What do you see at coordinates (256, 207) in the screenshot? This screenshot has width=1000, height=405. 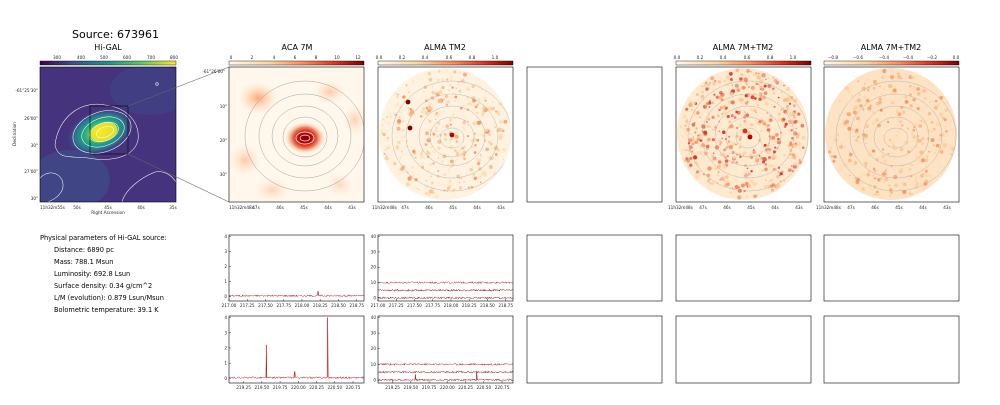 I see `aca7m-x-tick: 47s` at bounding box center [256, 207].